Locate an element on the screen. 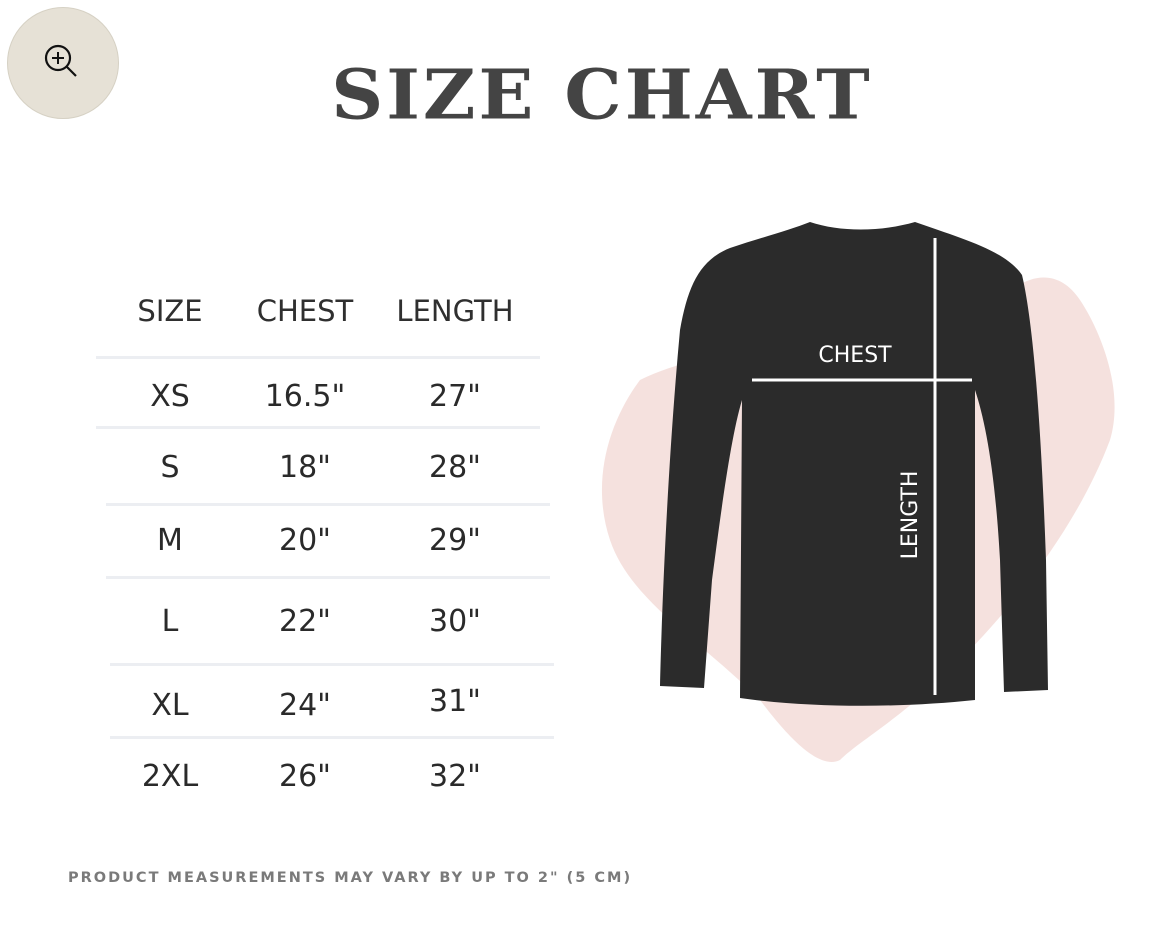 This screenshot has height=950, width=1154. length-cell: 28" is located at coordinates (455, 467).